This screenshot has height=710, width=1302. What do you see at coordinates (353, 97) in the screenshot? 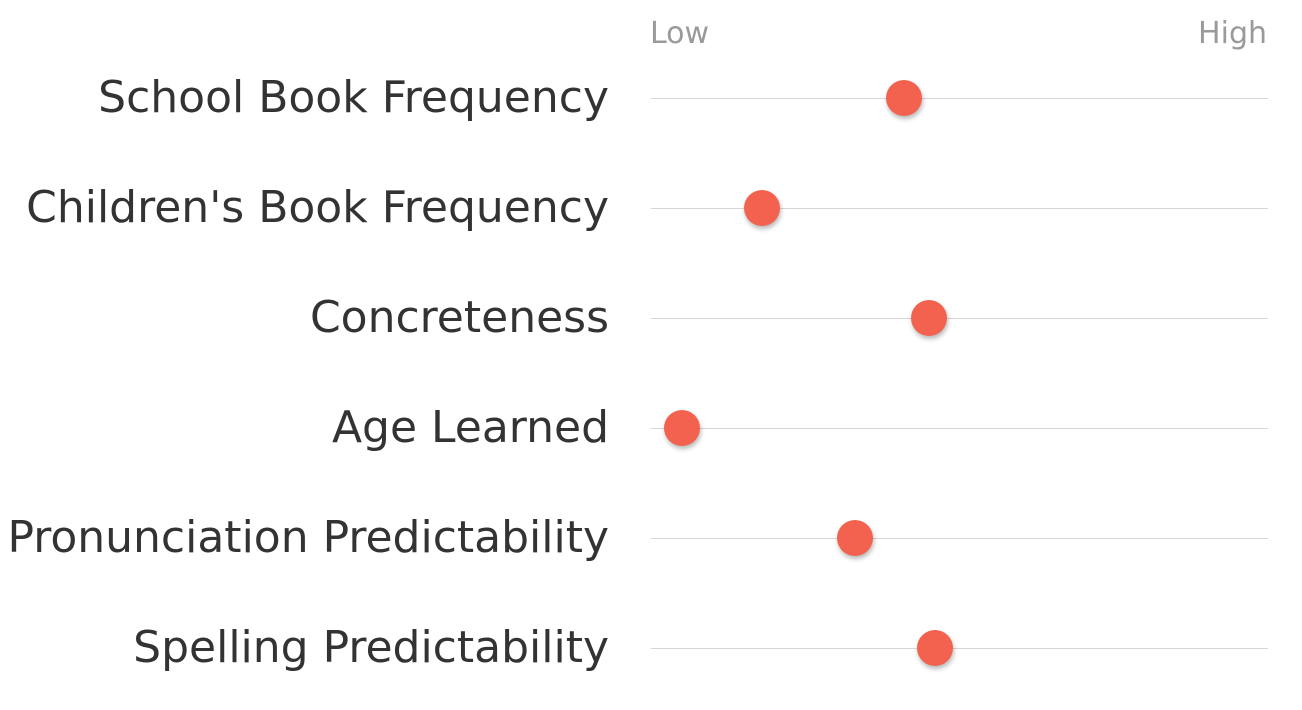
I see `category-label: School Book Frequency` at bounding box center [353, 97].